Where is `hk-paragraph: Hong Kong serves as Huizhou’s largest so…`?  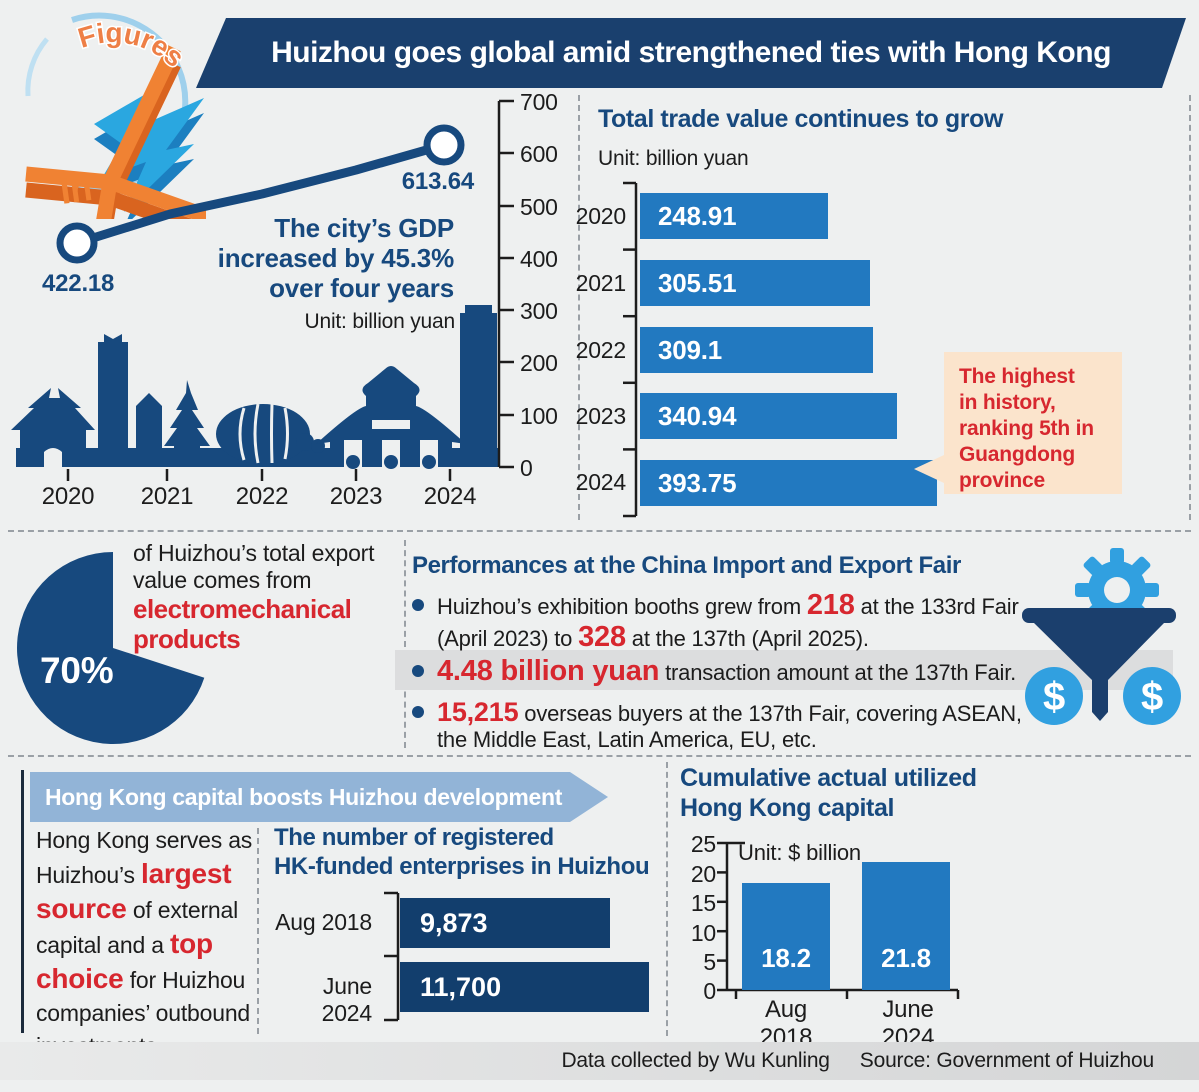
hk-paragraph: Hong Kong serves as Huizhou’s largest so… is located at coordinates (144, 943).